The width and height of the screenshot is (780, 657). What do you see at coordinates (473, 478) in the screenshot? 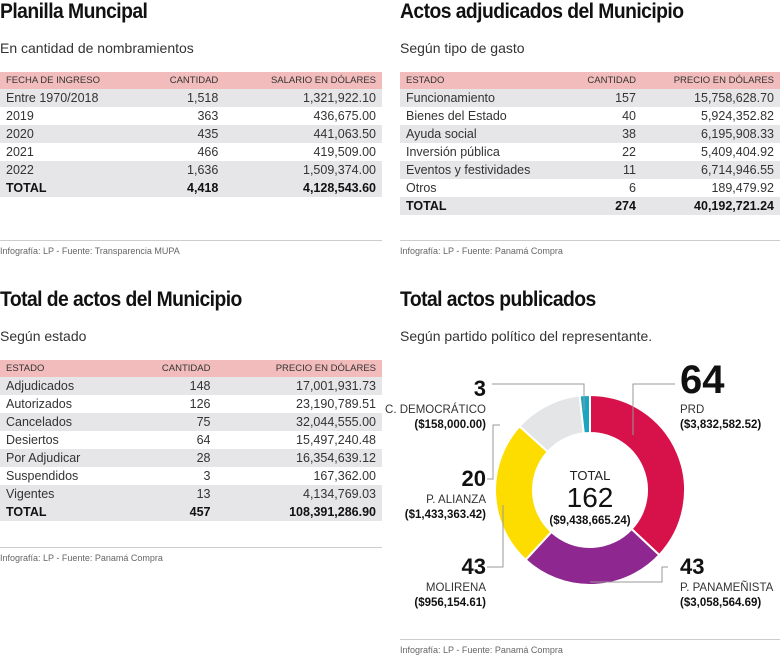
I see `slice-value: 20` at bounding box center [473, 478].